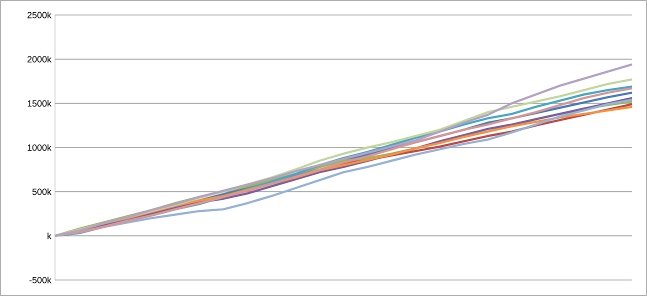  I want to click on y-tick-label: 2500k, so click(40, 15).